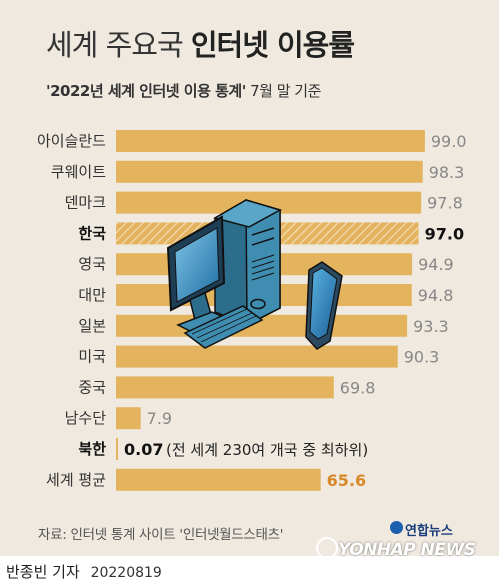  Describe the element at coordinates (431, 326) in the screenshot. I see `value-label-일본: 93.3` at that location.